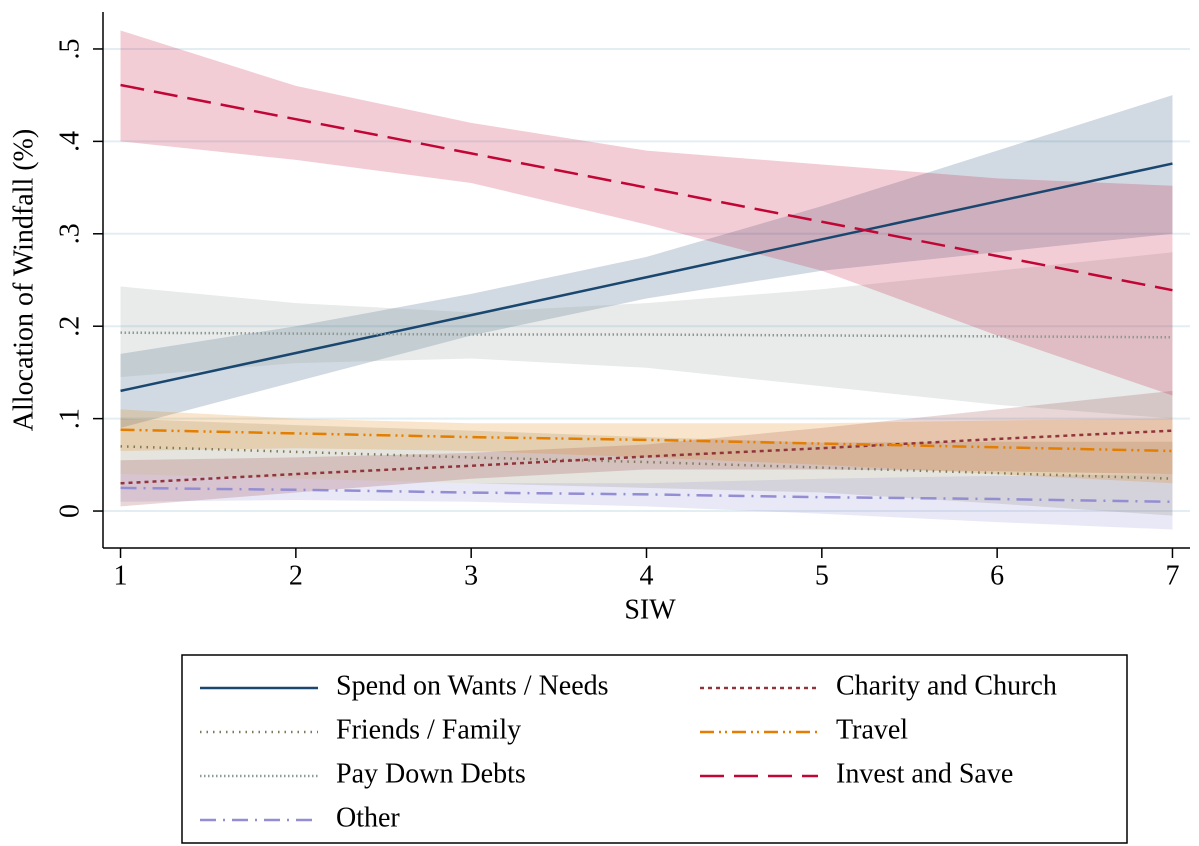 This screenshot has width=1199, height=846. I want to click on legend-label: Charity and Church, so click(946, 685).